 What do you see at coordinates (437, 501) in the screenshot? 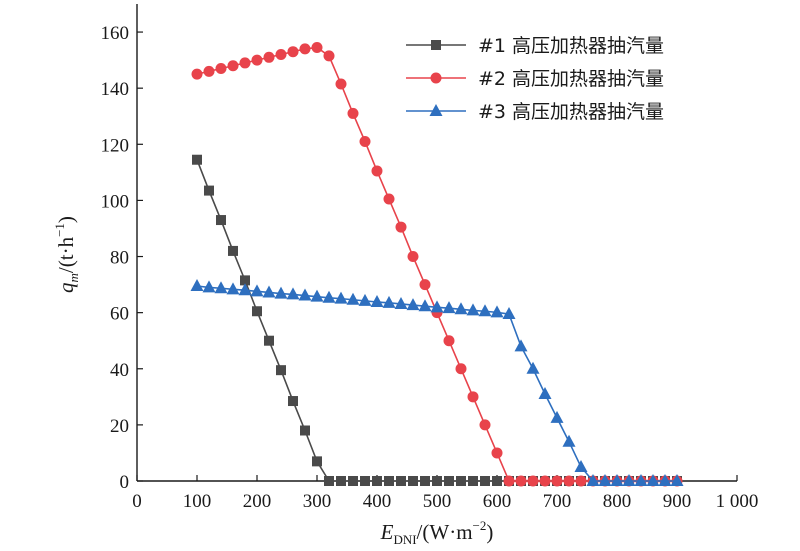
I see `x-tick-label: 500` at bounding box center [437, 501].